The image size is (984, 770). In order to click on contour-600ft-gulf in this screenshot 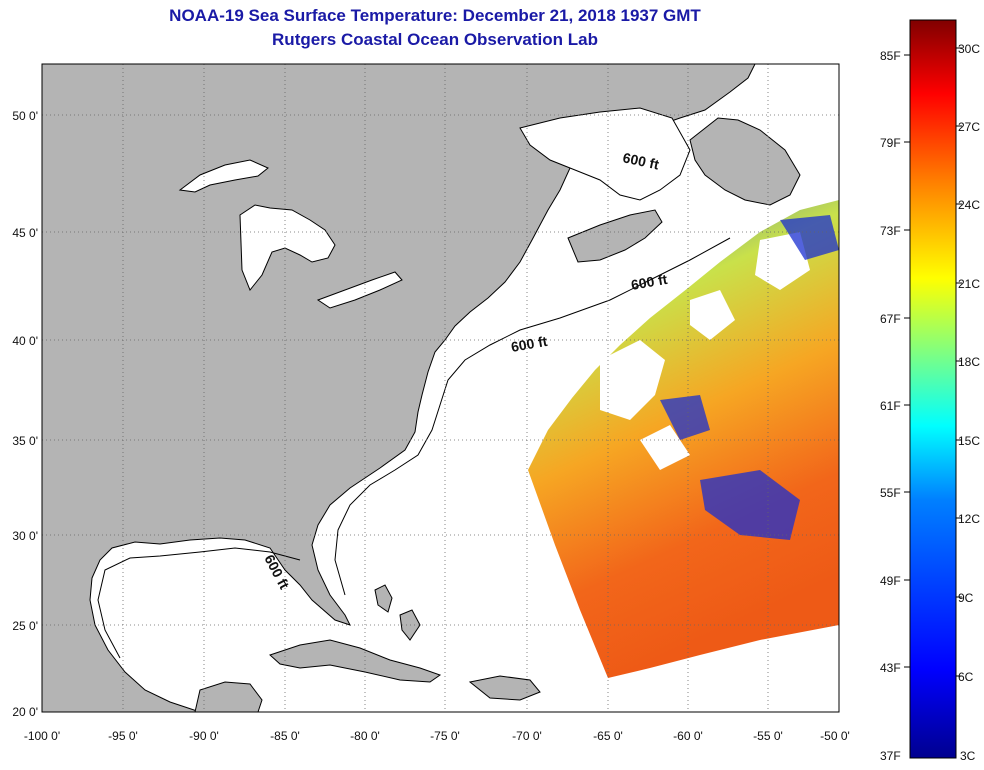, I will do `click(199, 603)`.